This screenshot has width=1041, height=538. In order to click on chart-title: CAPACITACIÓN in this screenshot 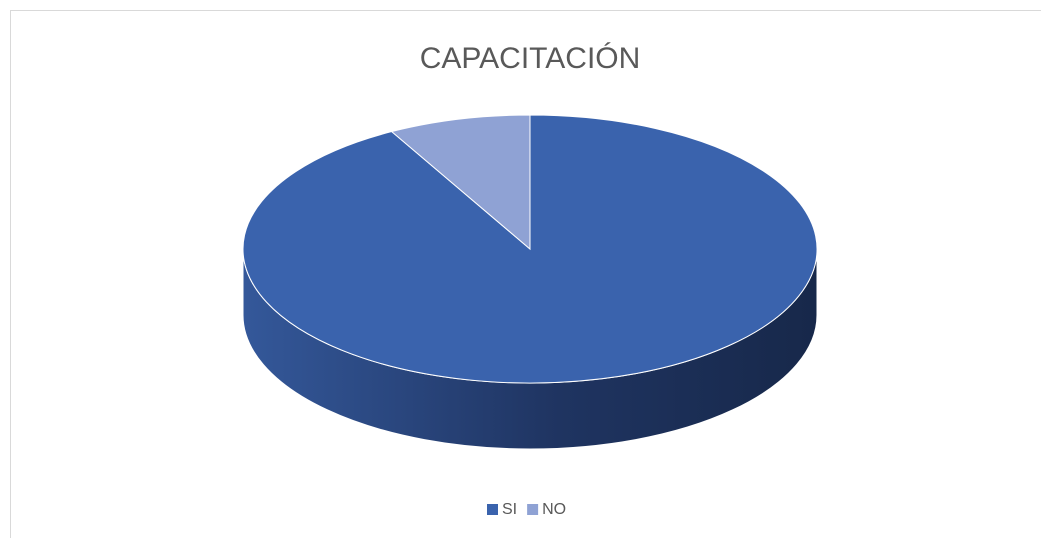, I will do `click(530, 58)`.